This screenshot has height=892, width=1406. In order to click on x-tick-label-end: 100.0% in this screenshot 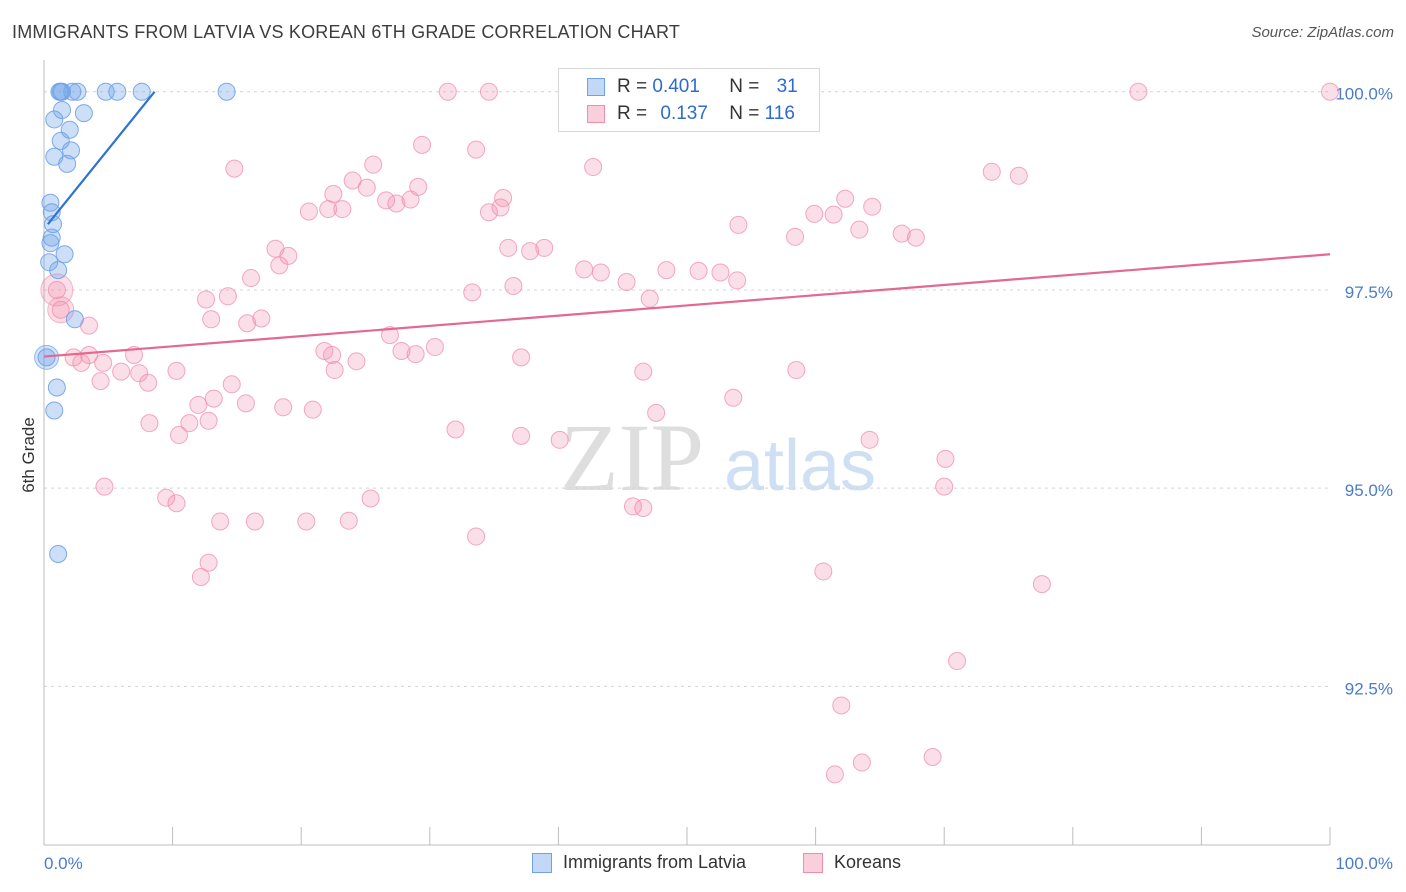, I will do `click(1364, 863)`.